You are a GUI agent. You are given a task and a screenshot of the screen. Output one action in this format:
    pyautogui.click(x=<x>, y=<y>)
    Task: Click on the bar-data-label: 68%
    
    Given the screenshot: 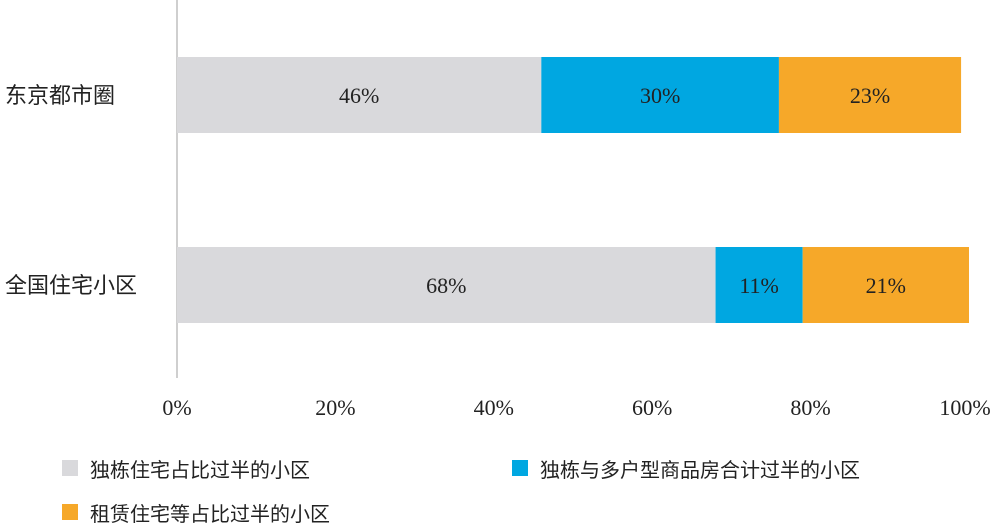 What is the action you would take?
    pyautogui.click(x=446, y=285)
    